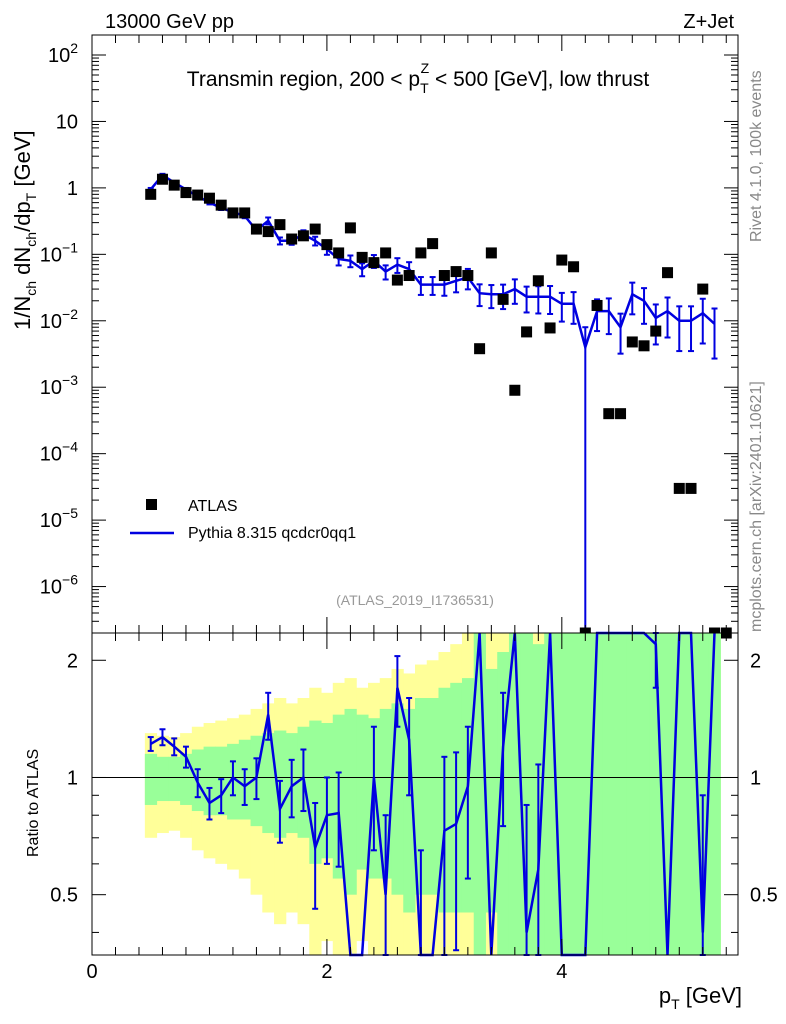 This screenshot has width=786, height=1024. Describe the element at coordinates (74, 48) in the screenshot. I see `tick-exponent: 2` at that location.